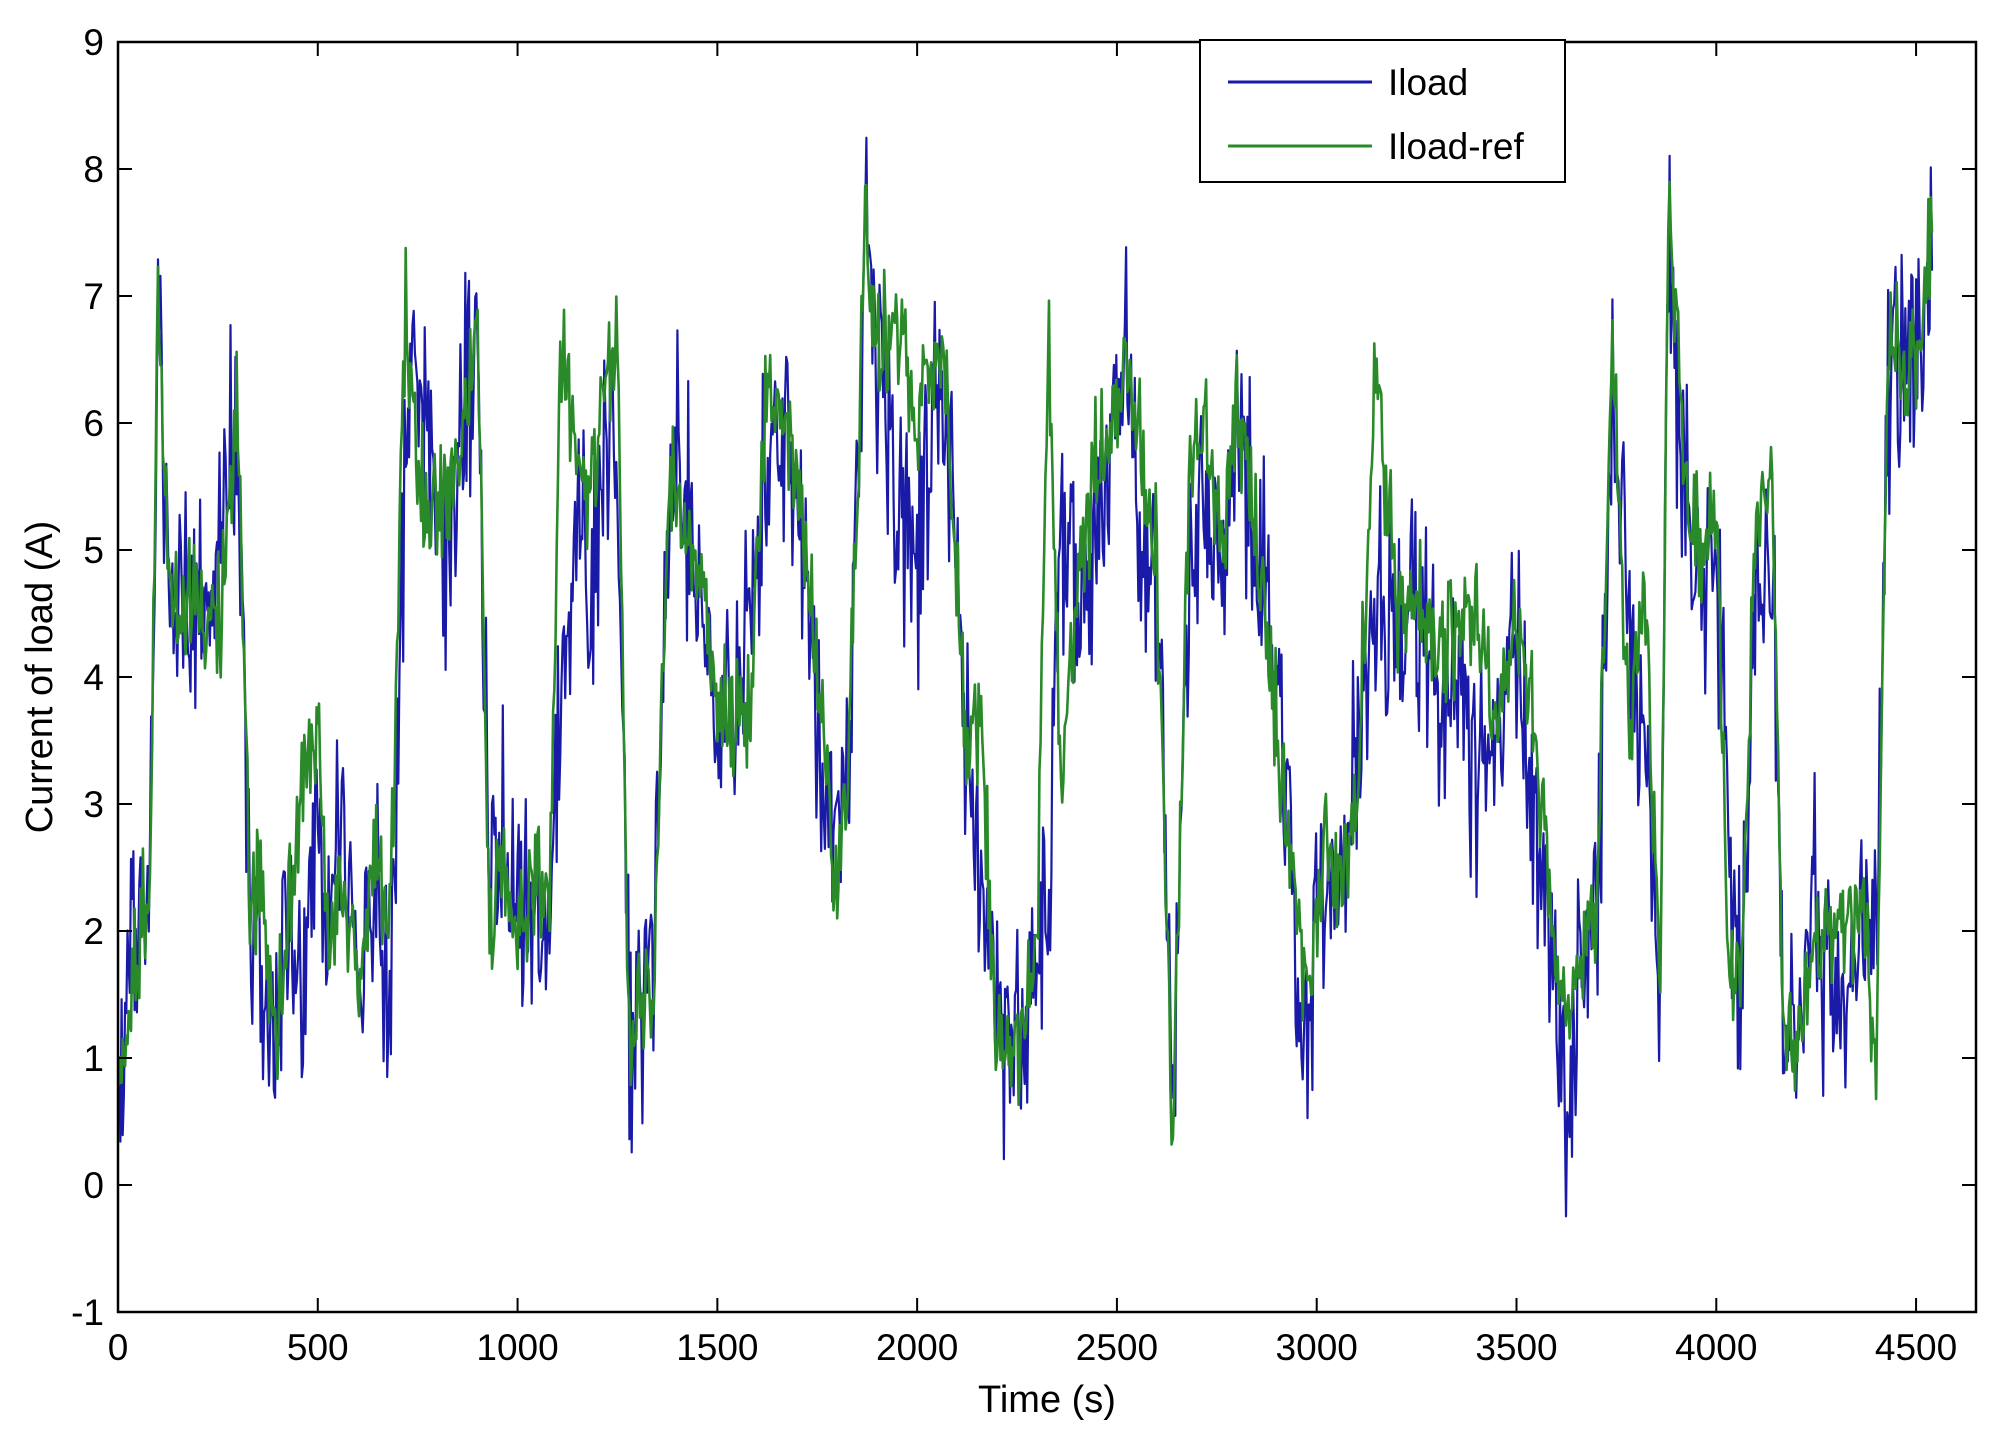 The height and width of the screenshot is (1452, 2000). I want to click on y-tick-label: -1, so click(87, 1312).